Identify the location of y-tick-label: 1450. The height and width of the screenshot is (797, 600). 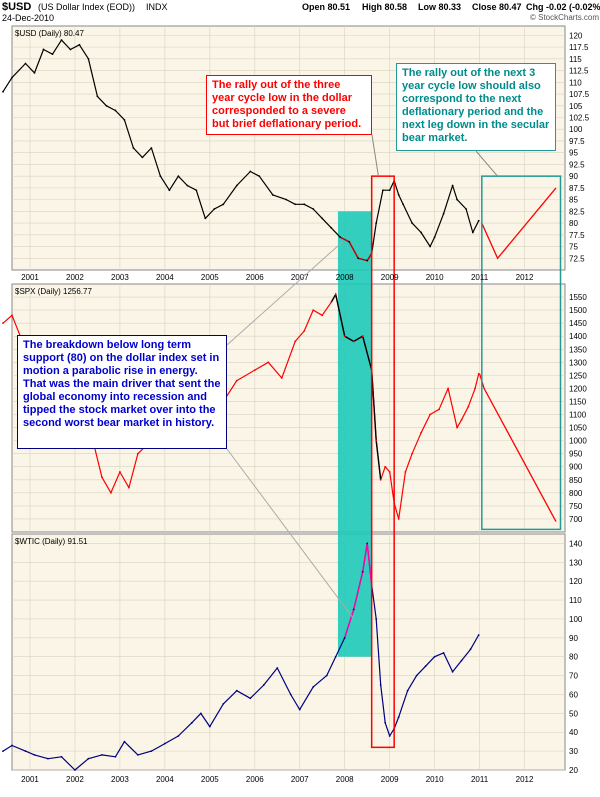
(578, 323).